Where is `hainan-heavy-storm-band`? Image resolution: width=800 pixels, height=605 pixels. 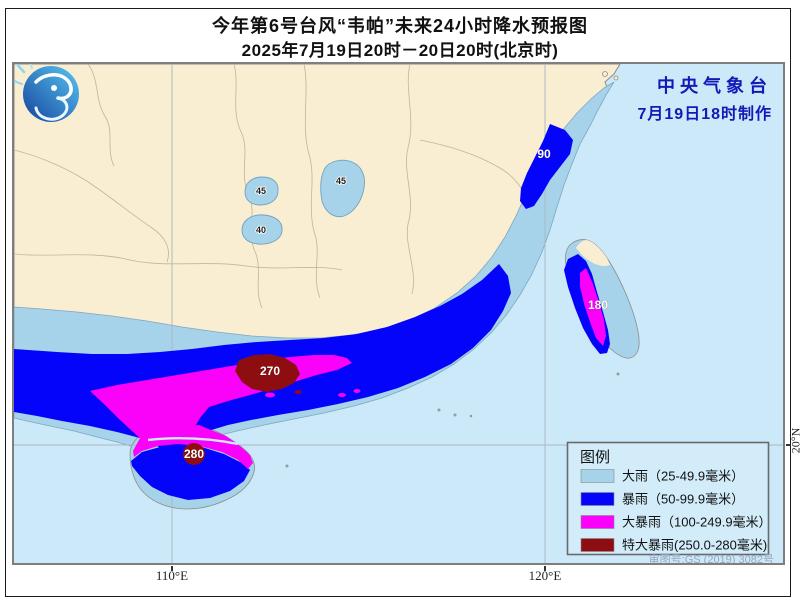 hainan-heavy-storm-band is located at coordinates (193, 445).